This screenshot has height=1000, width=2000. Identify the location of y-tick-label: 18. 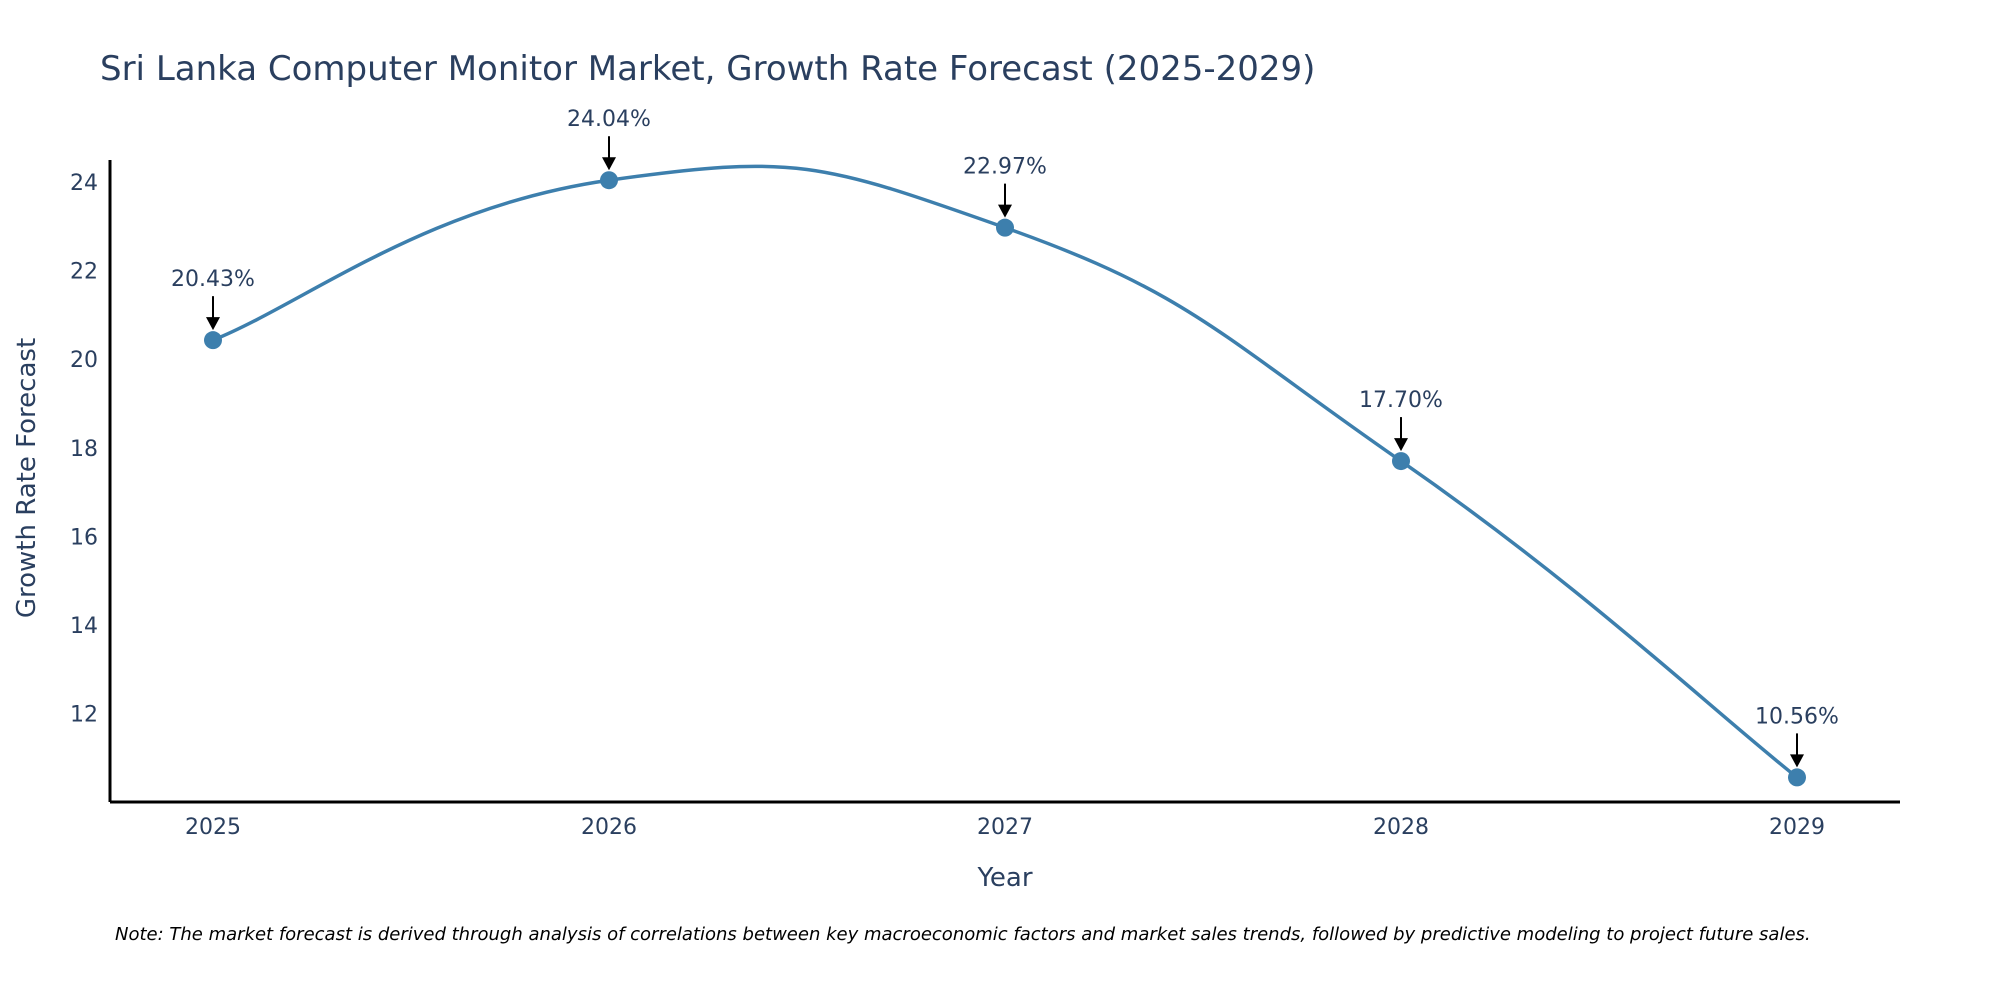
(84, 449).